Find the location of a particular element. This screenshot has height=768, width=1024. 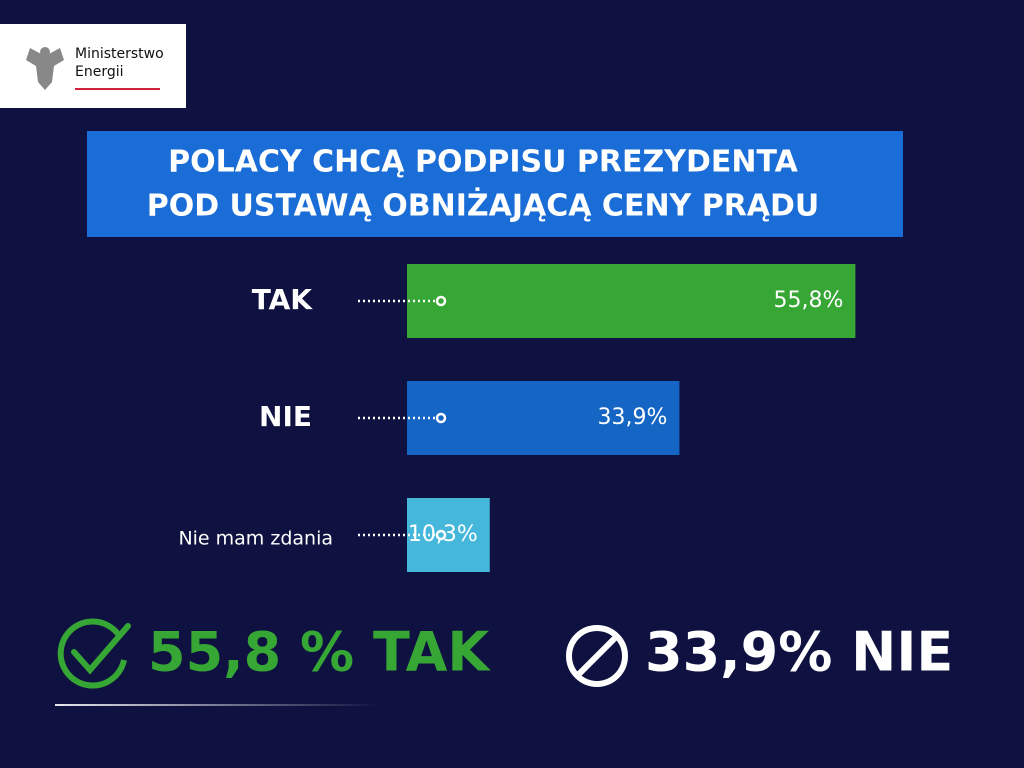

category-label: TAK is located at coordinates (283, 299).